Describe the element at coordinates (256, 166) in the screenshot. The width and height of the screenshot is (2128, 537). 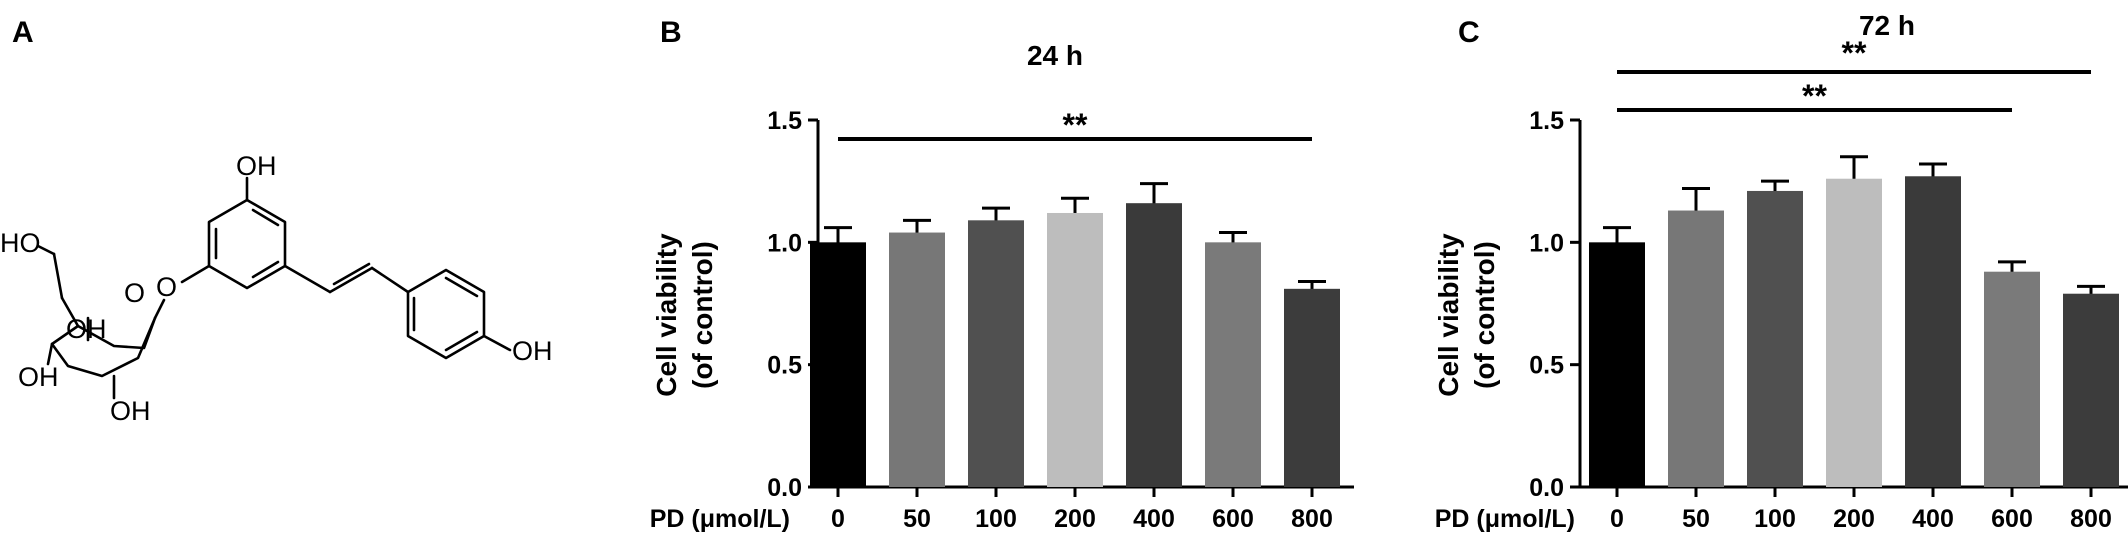
I see `oh-top-label: OH` at that location.